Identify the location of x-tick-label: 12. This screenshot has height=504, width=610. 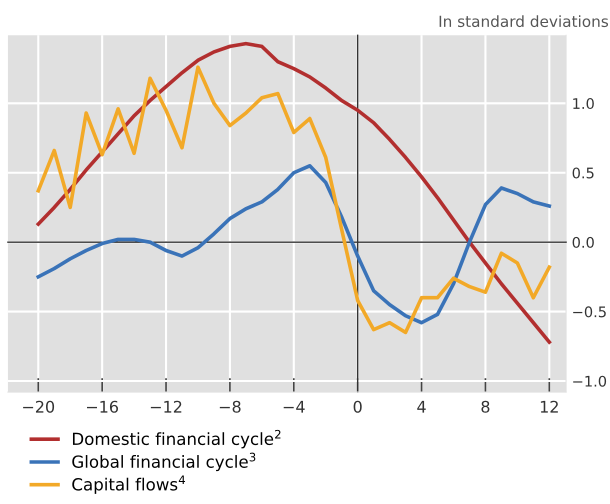
(549, 406).